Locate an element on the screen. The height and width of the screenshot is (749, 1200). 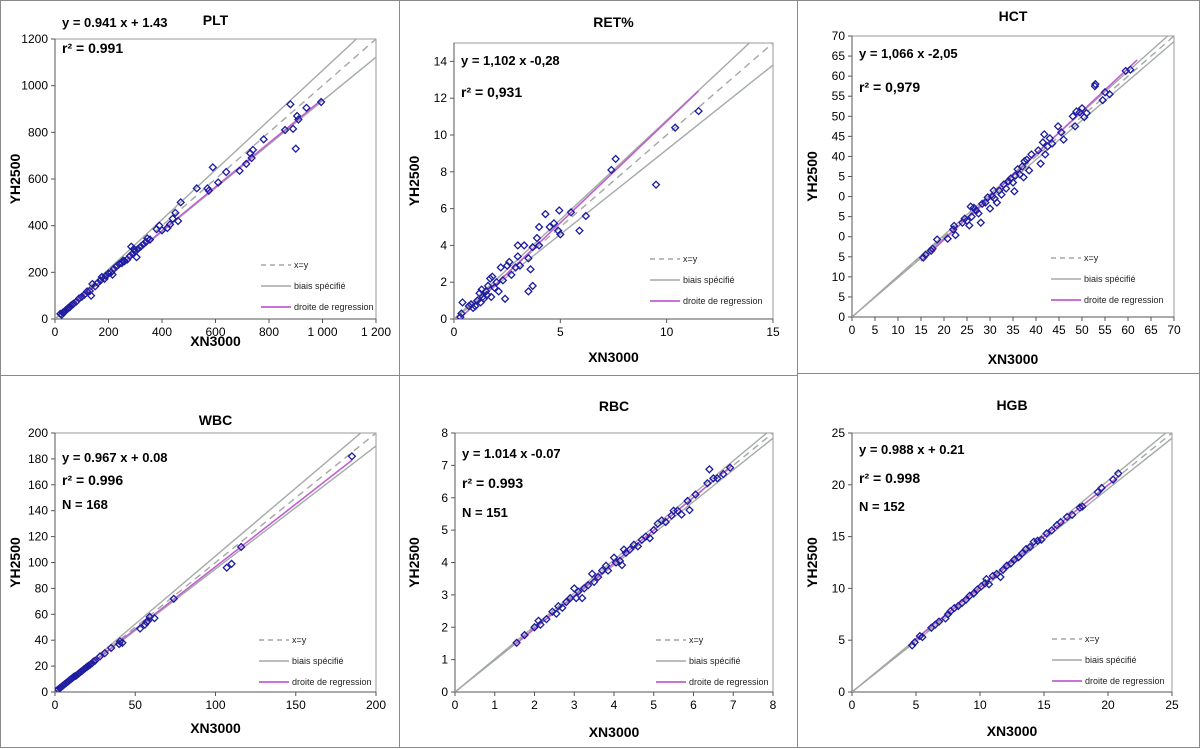
y-tick-label: 40 is located at coordinates (839, 156).